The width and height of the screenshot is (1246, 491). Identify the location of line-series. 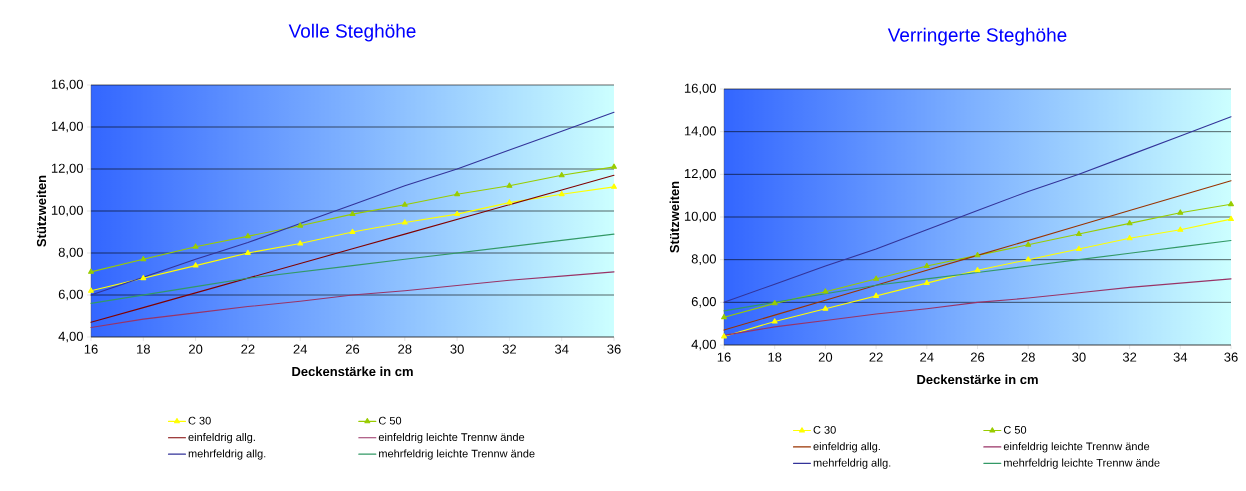
(977, 275).